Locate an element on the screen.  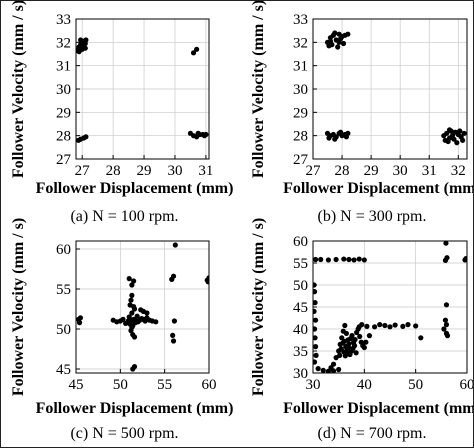
y-tick-label: 33 is located at coordinates (63, 20).